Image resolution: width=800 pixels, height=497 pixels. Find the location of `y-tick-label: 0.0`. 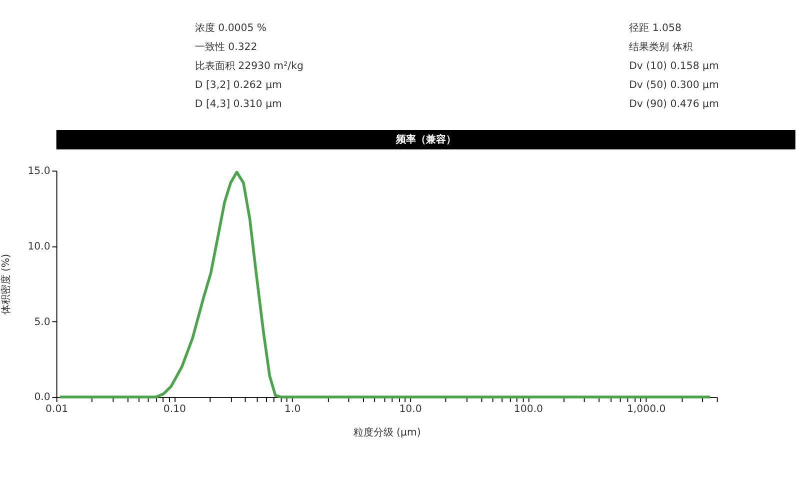

y-tick-label: 0.0 is located at coordinates (42, 398).